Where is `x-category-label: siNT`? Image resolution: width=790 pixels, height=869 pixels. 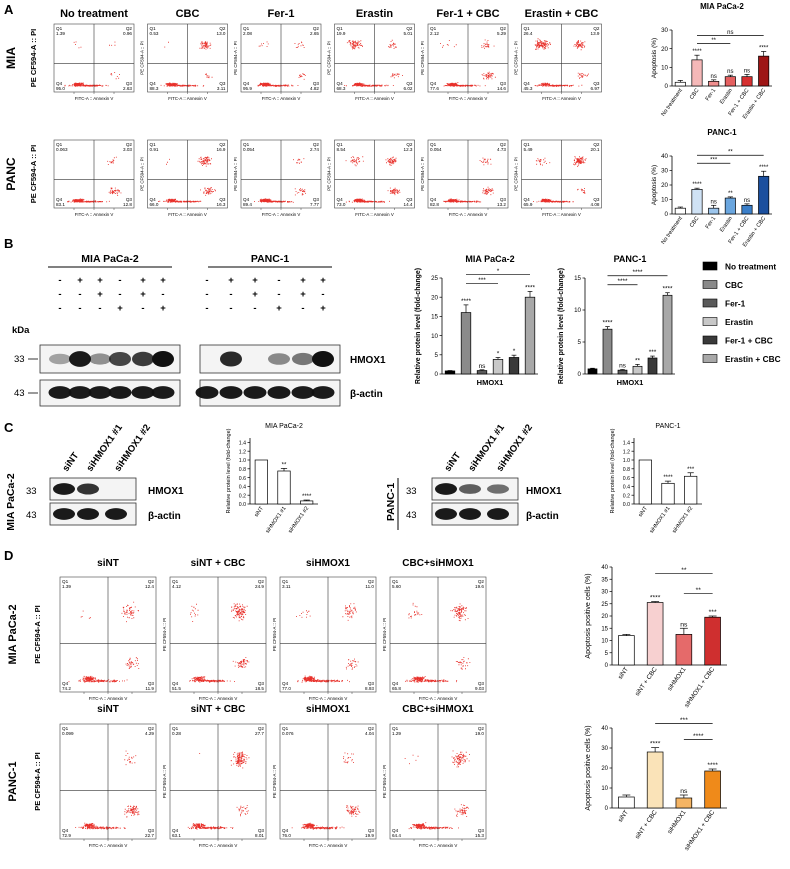
x-category-label: siNT is located at coordinates (644, 511).